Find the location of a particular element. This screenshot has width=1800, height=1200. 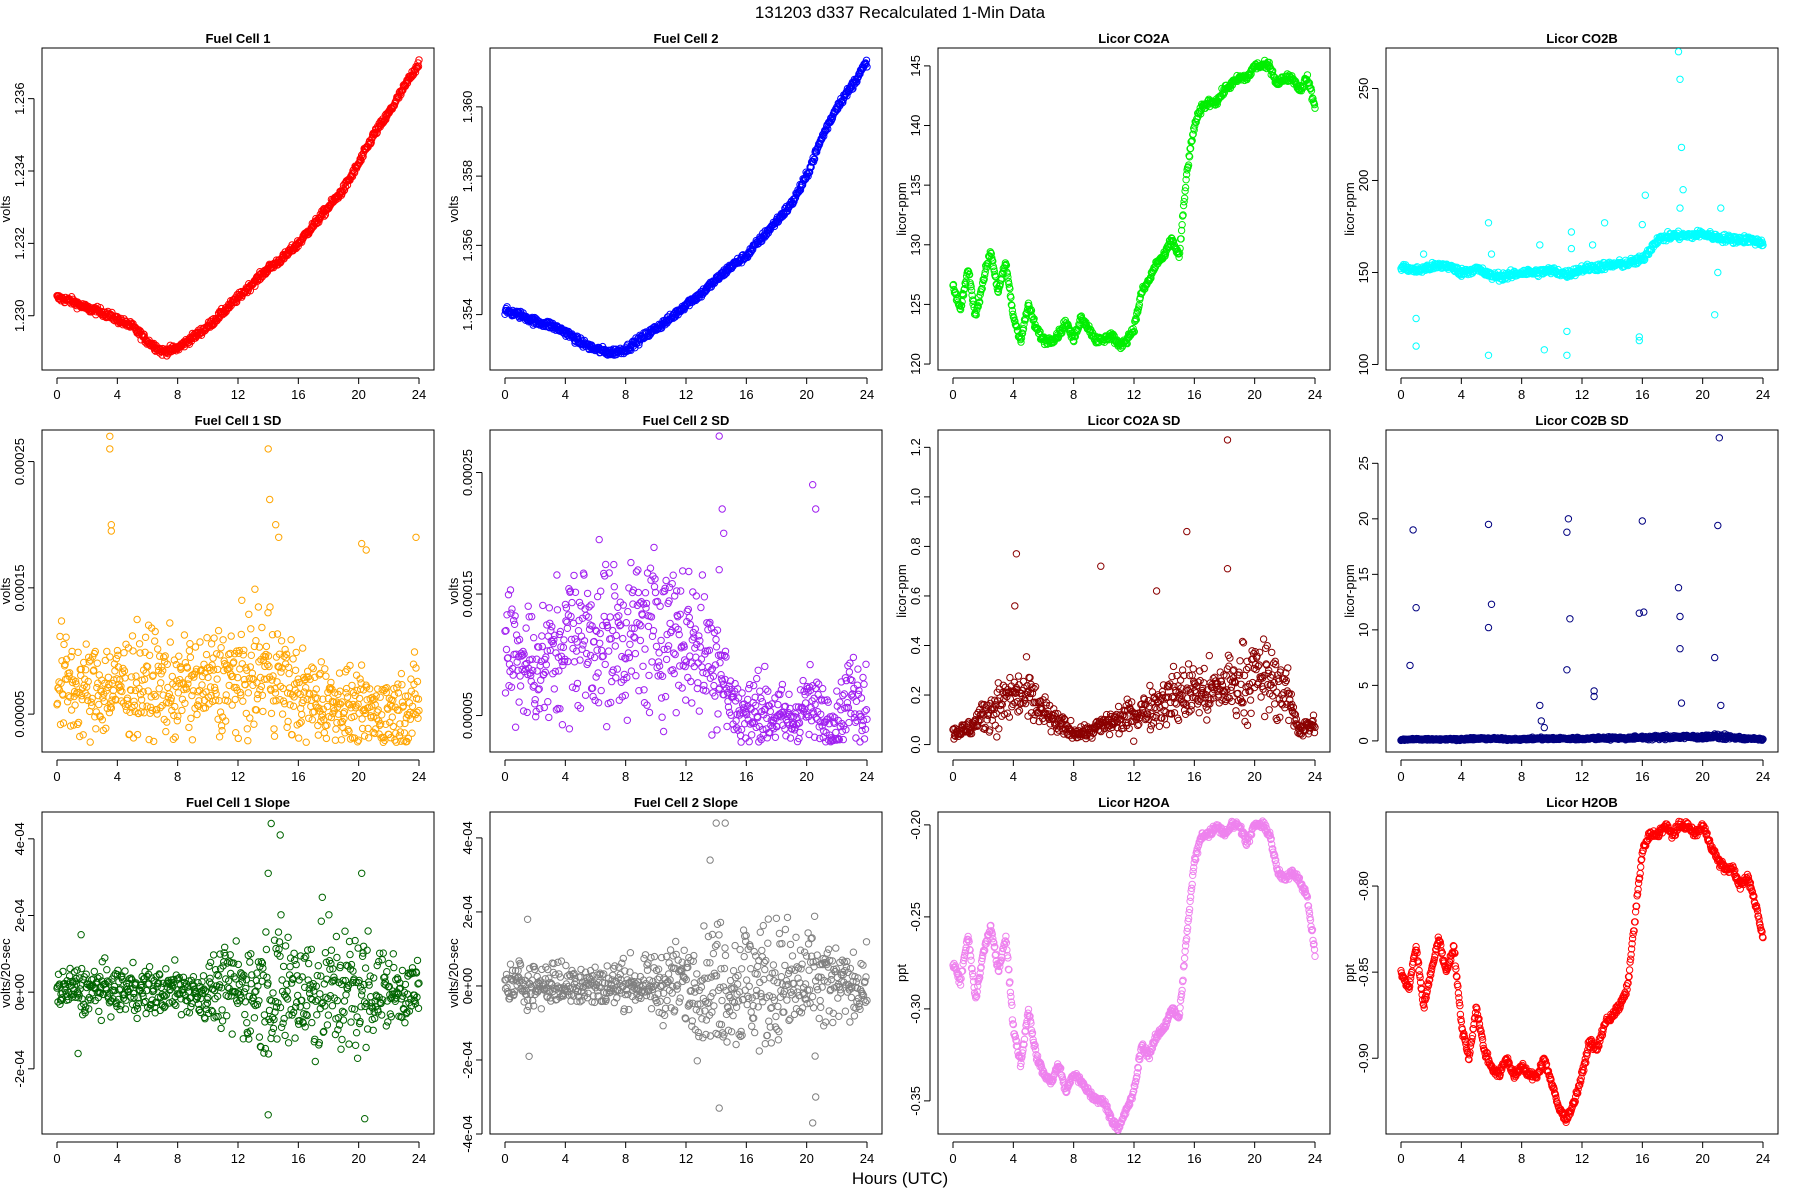

y-axis-label: volts is located at coordinates (6, 208).